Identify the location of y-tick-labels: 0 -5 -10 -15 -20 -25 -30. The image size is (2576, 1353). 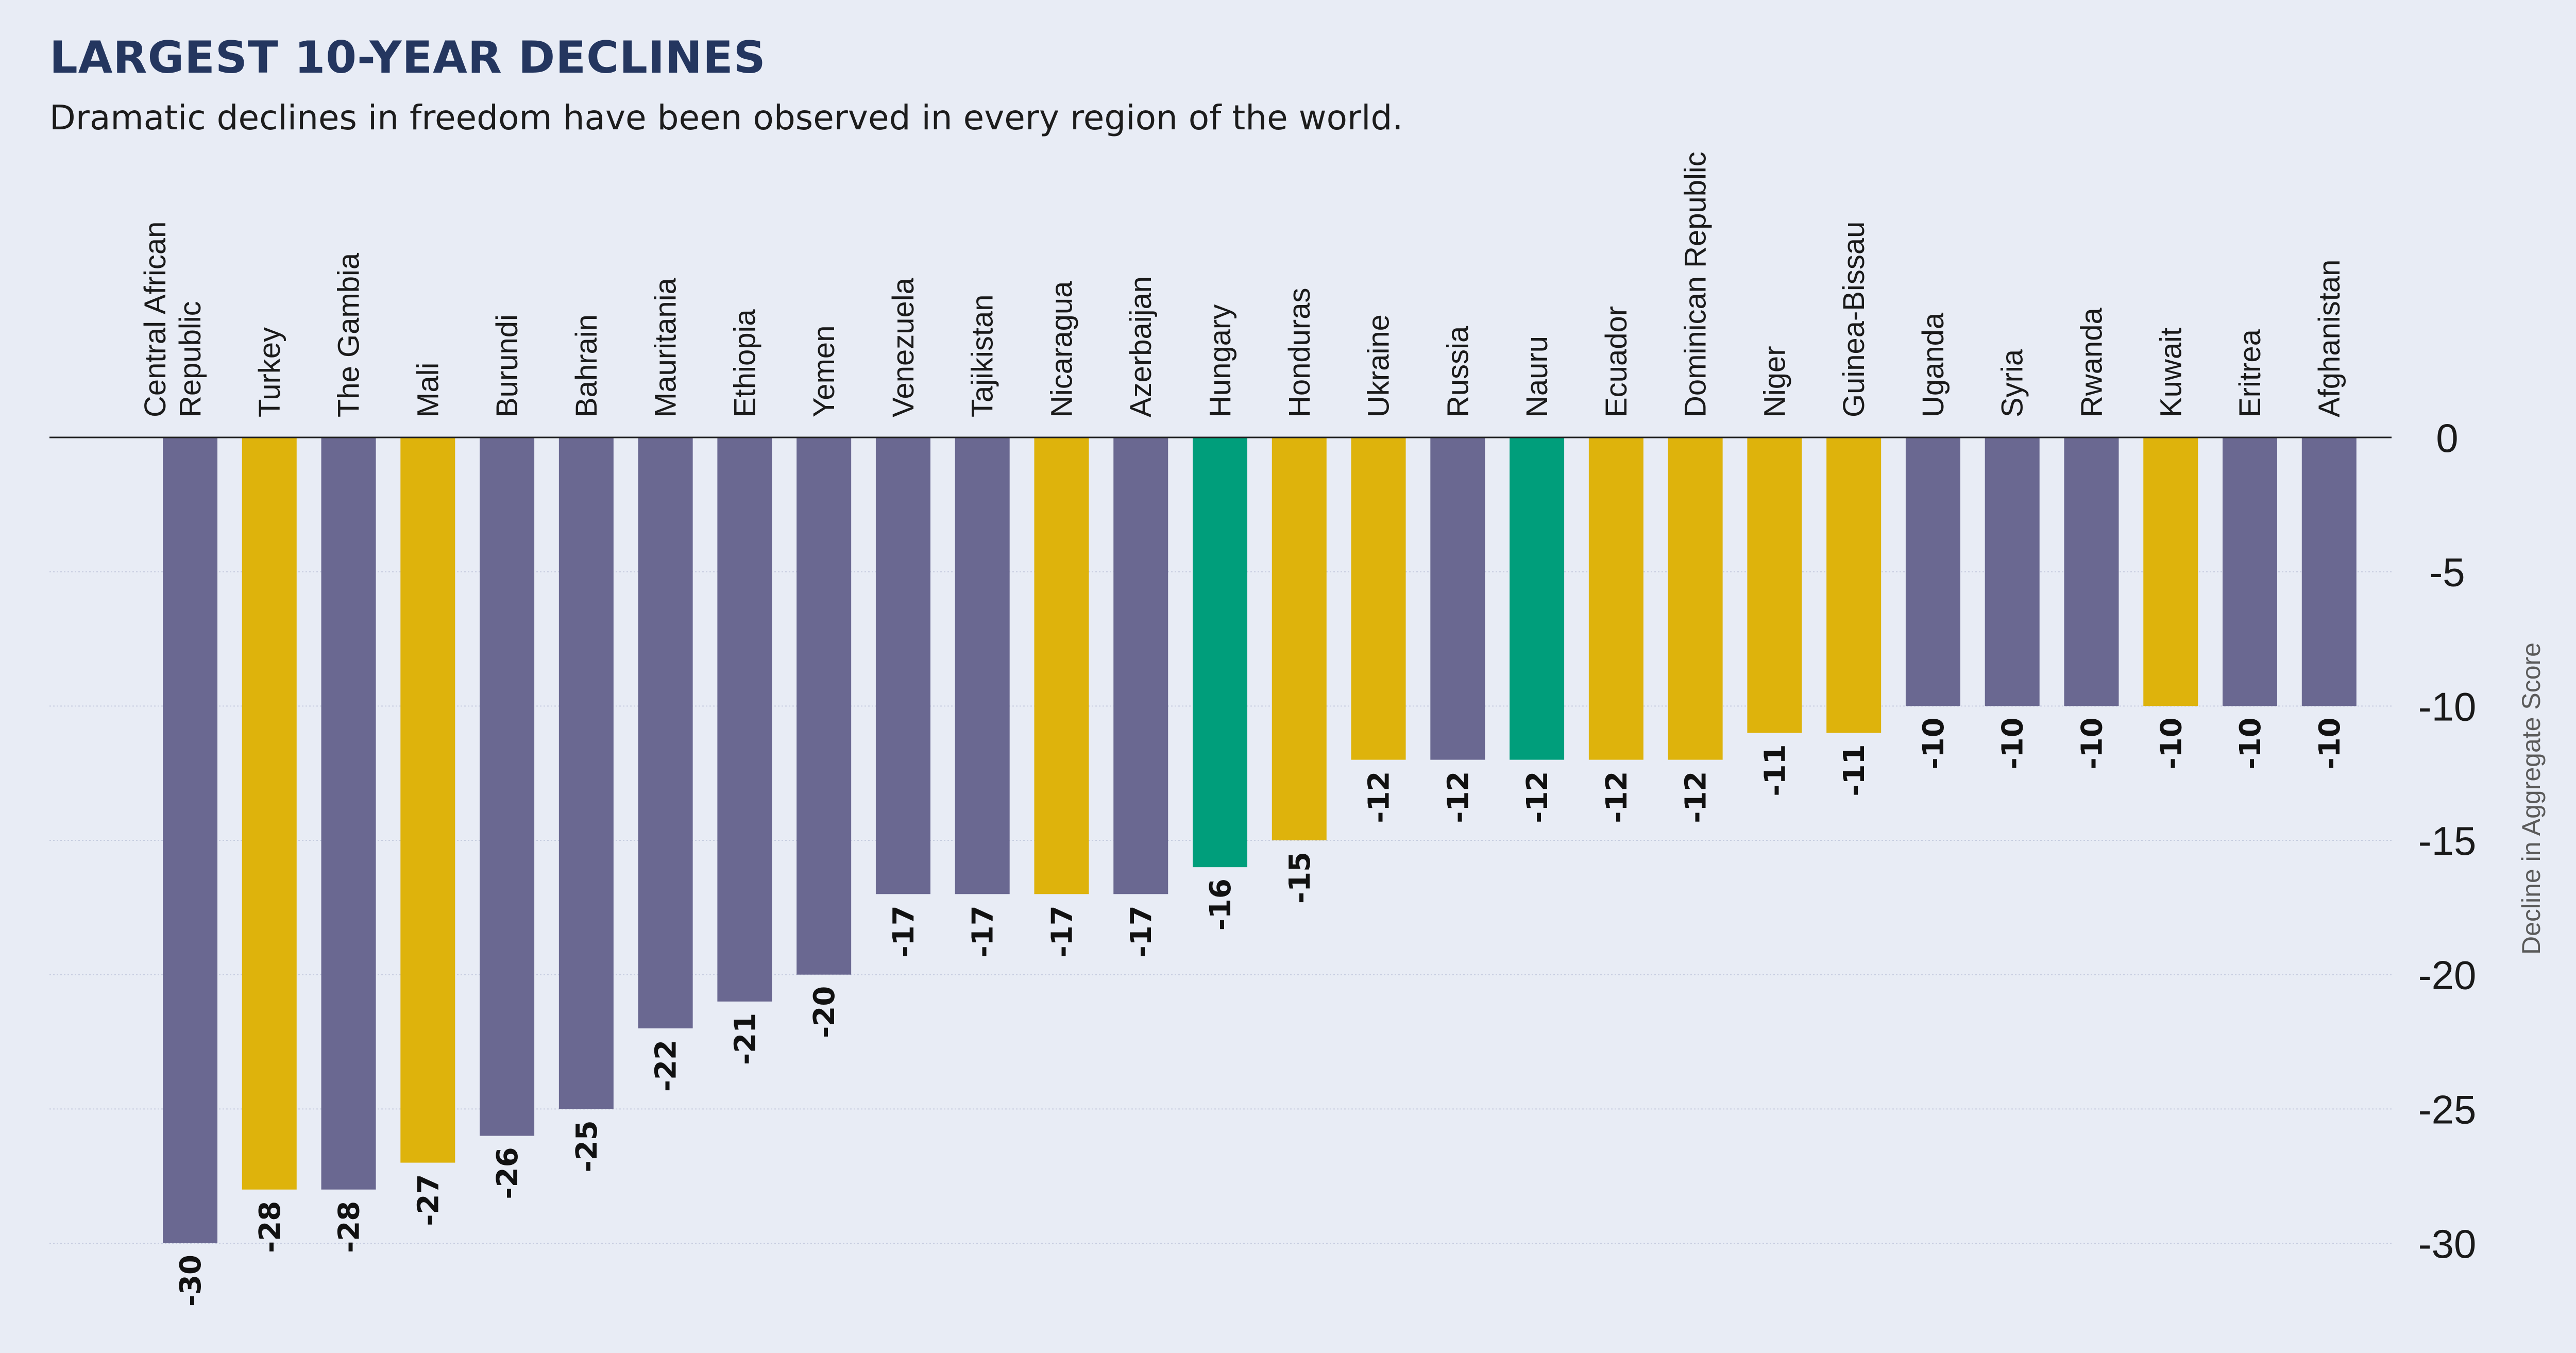
(2447, 840).